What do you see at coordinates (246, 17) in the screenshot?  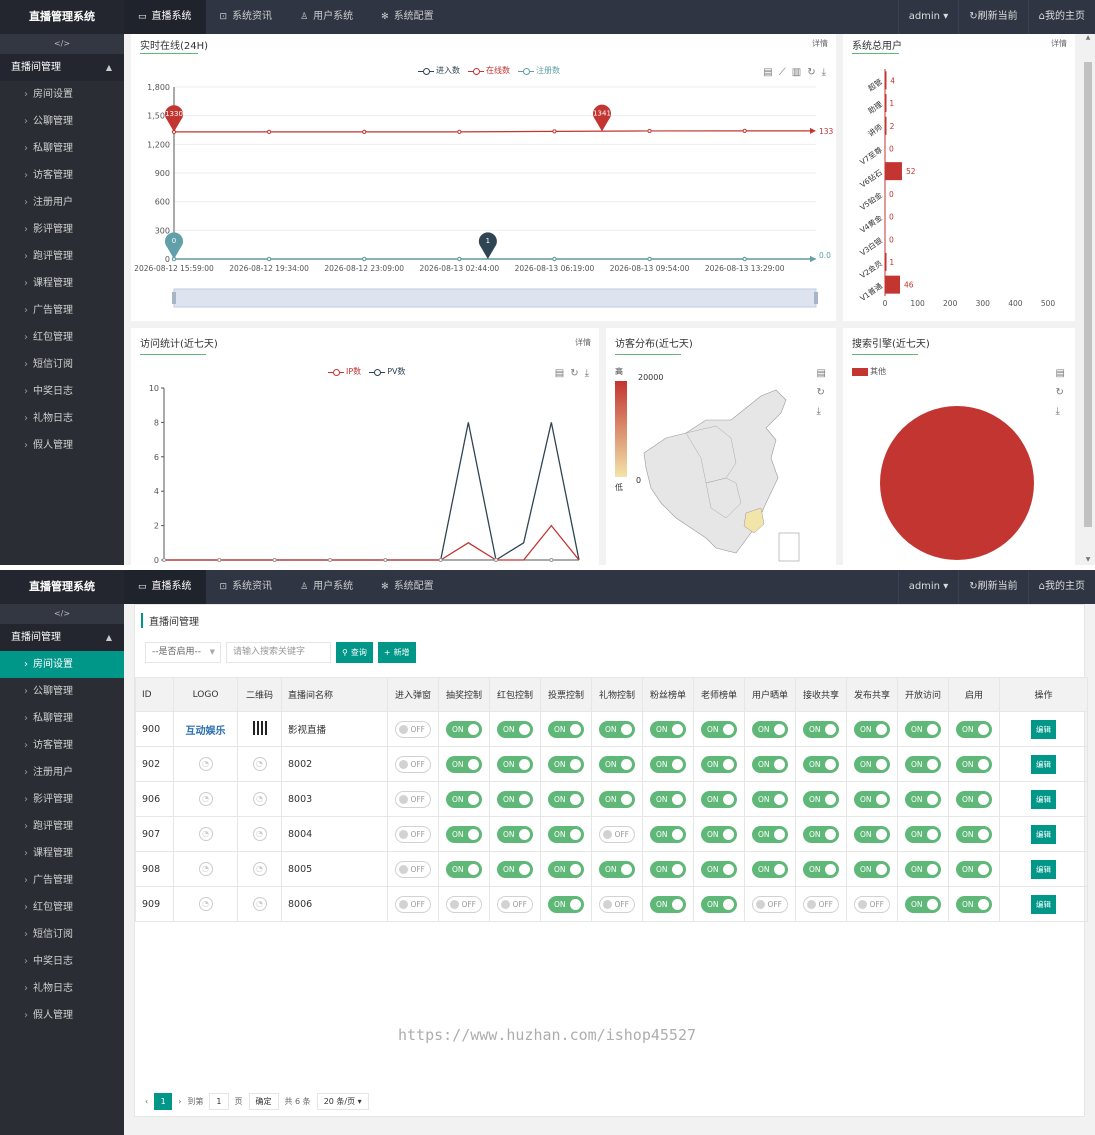 I see `nav-news: ⊡ 系统资讯` at bounding box center [246, 17].